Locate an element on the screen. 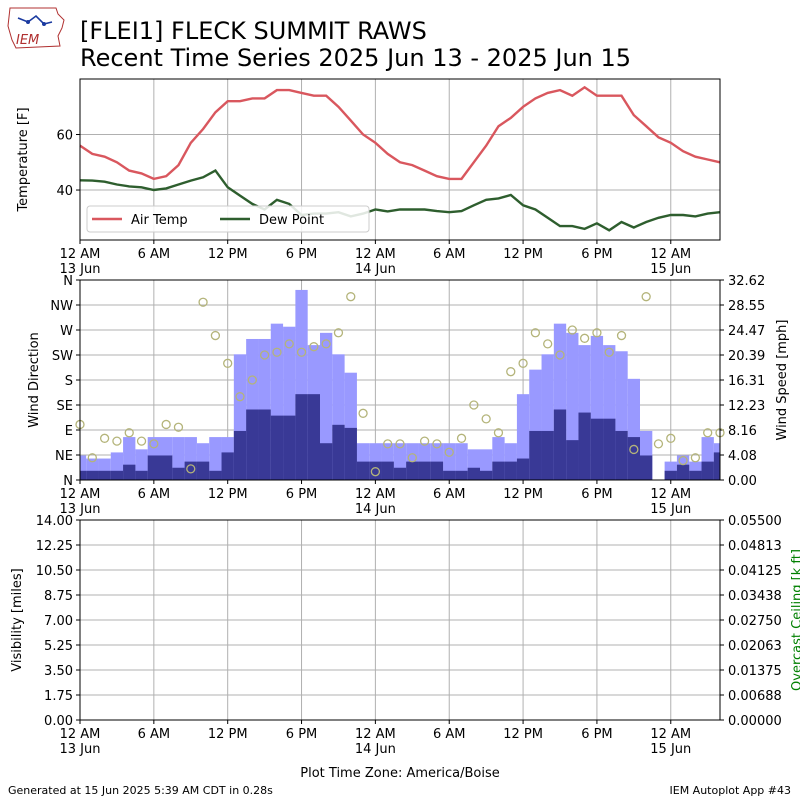 The height and width of the screenshot is (800, 800). visibility-tick-label: 1.75 is located at coordinates (58, 696).